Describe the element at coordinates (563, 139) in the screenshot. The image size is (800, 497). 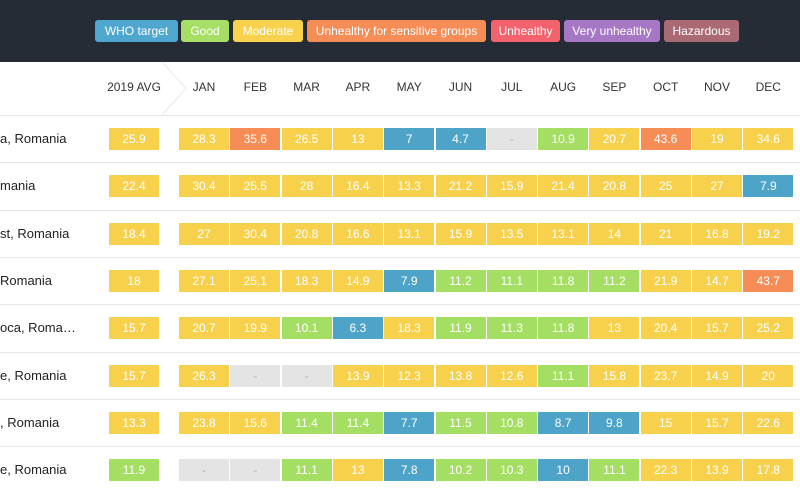
I see `month-value-cell-aug: 10.9` at that location.